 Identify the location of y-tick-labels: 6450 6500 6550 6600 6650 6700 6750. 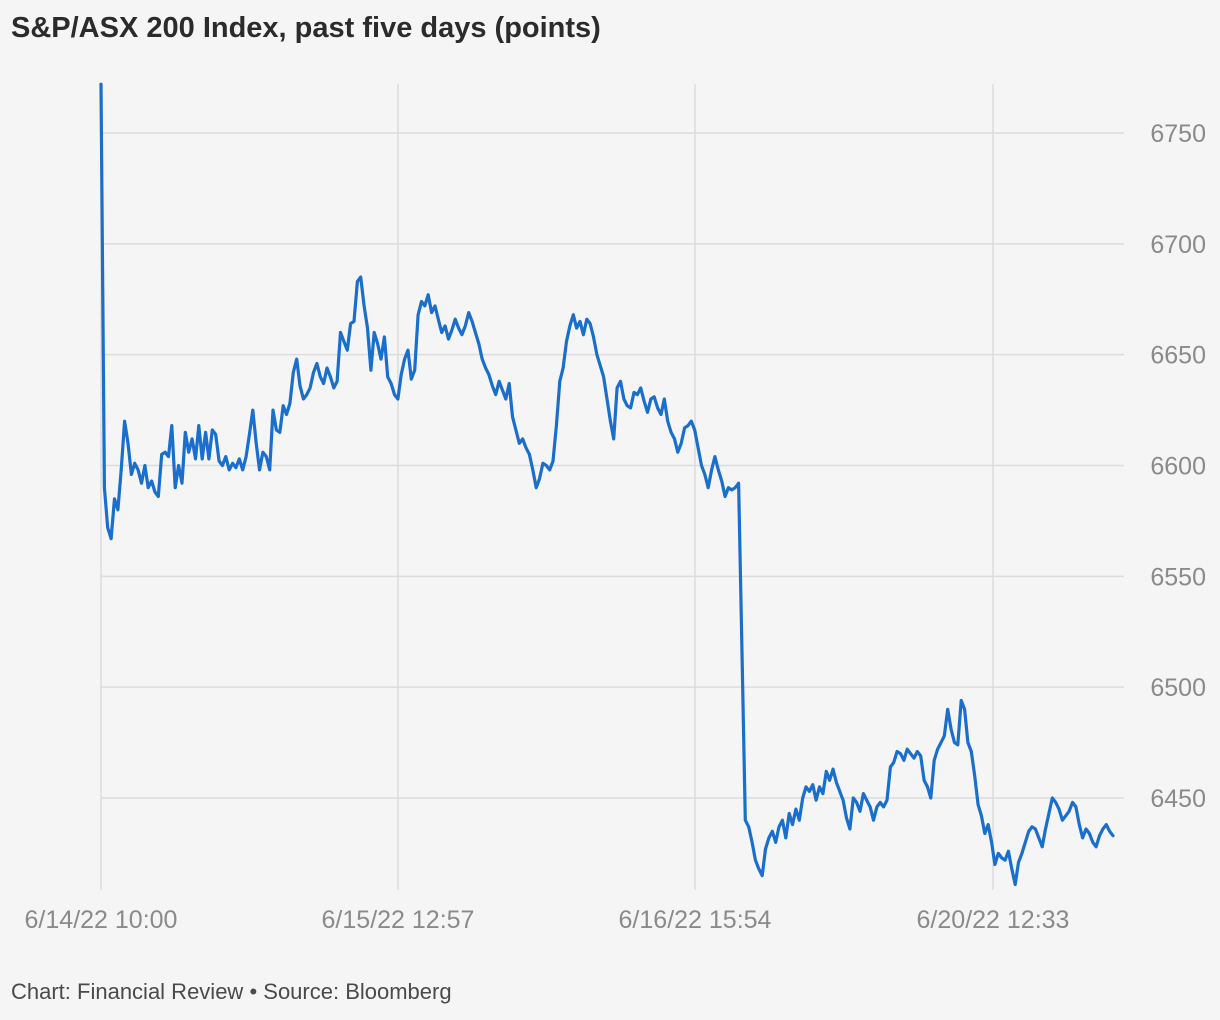
(1178, 466).